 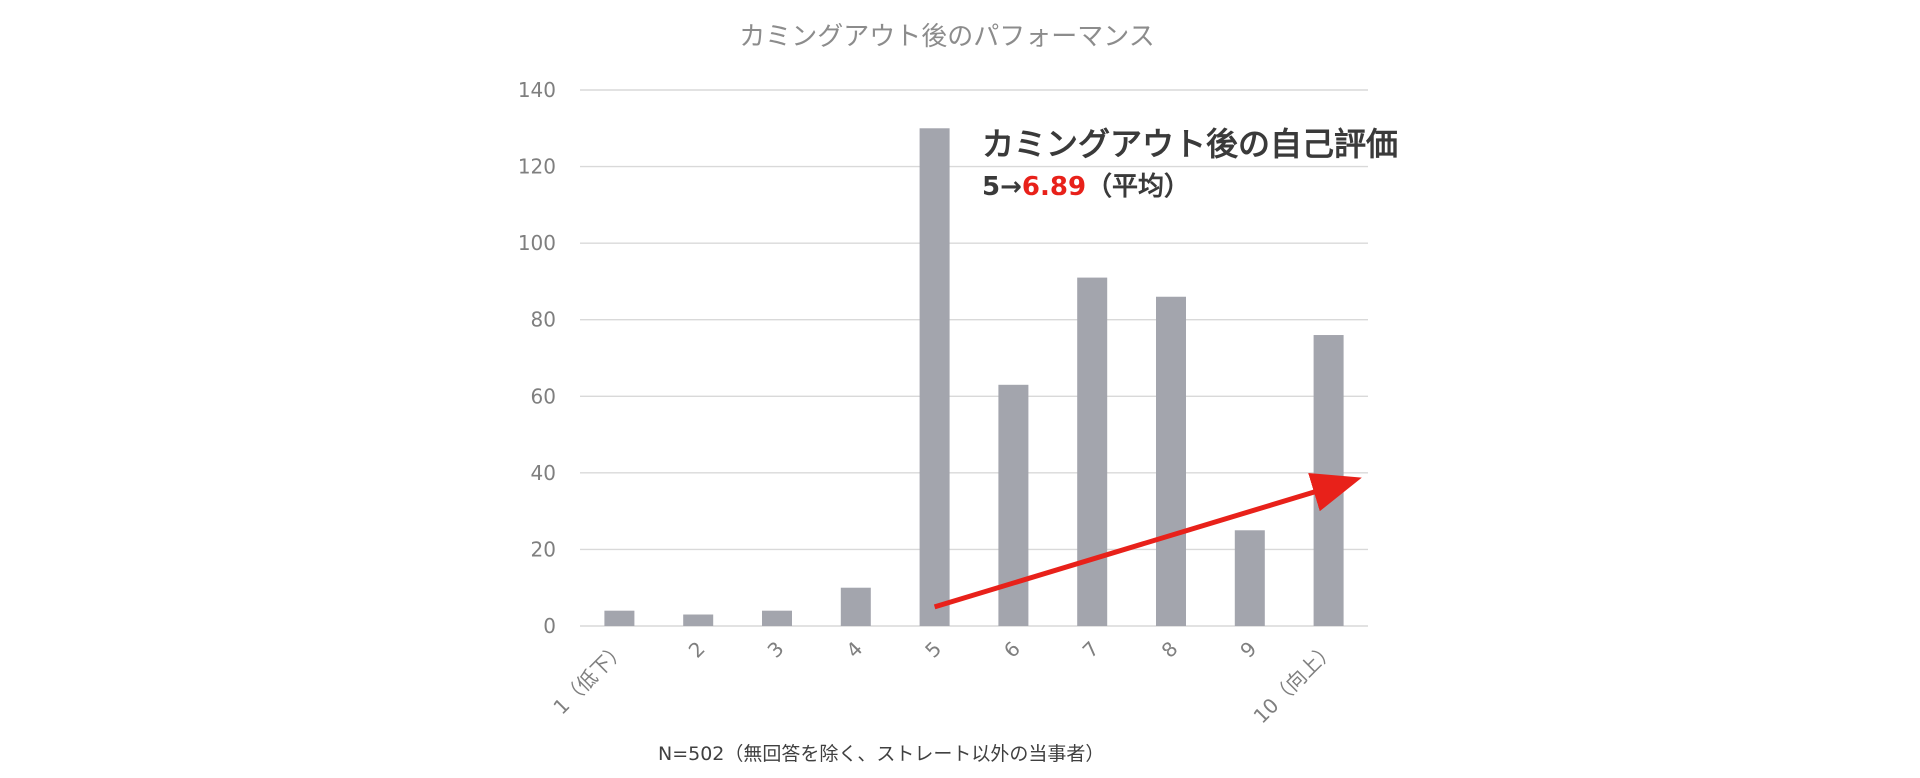 What do you see at coordinates (697, 650) in the screenshot?
I see `x-tick-label: 2` at bounding box center [697, 650].